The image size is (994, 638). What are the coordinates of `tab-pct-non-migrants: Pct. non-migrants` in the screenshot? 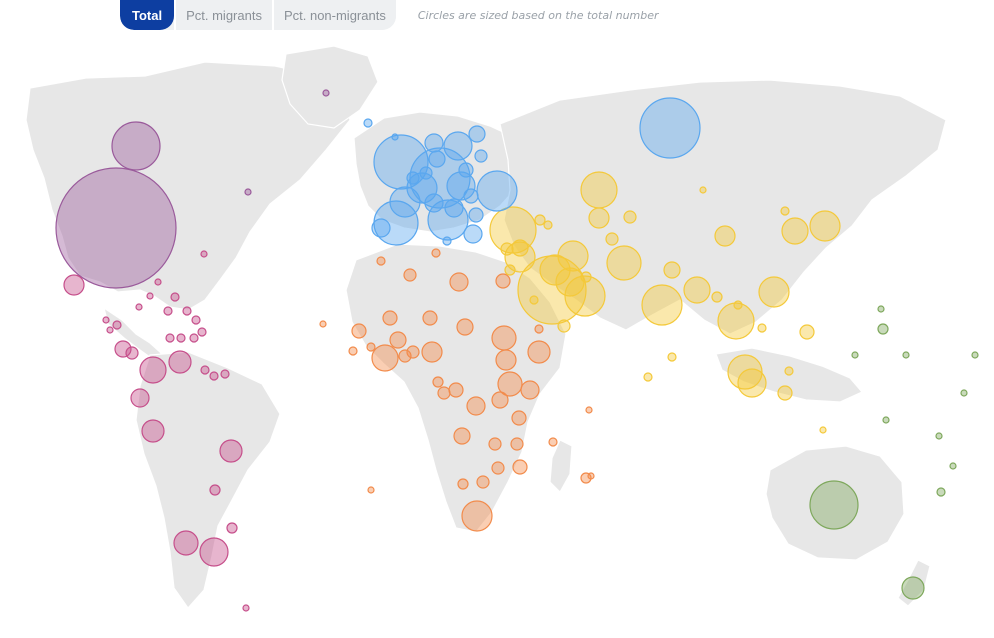 It's located at (334, 15).